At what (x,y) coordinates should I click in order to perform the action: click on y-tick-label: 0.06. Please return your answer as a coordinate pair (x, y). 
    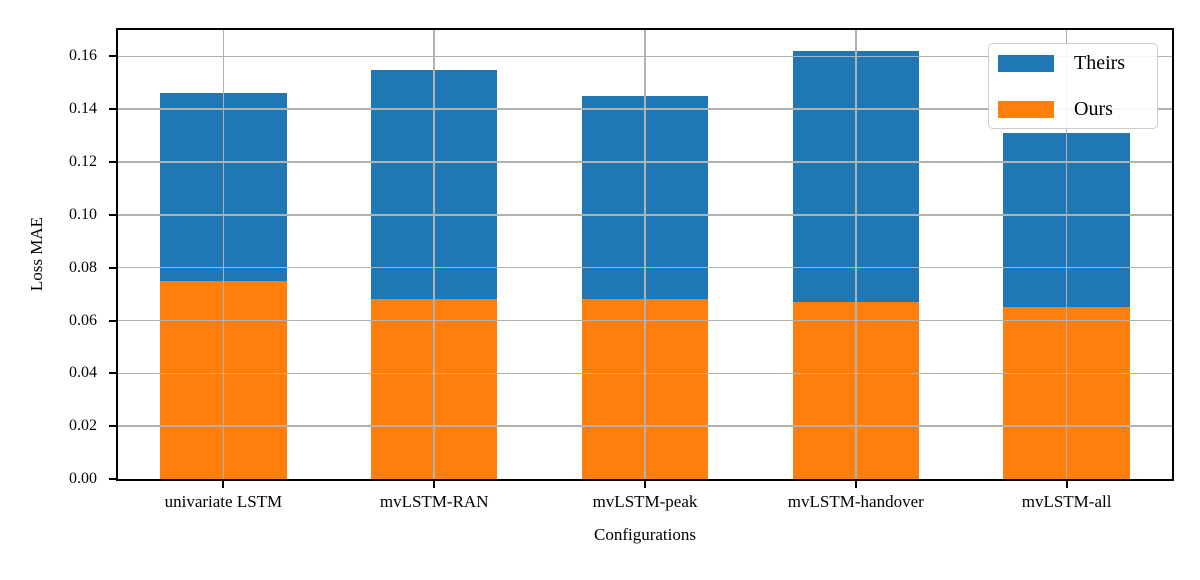
    Looking at the image, I should click on (83, 320).